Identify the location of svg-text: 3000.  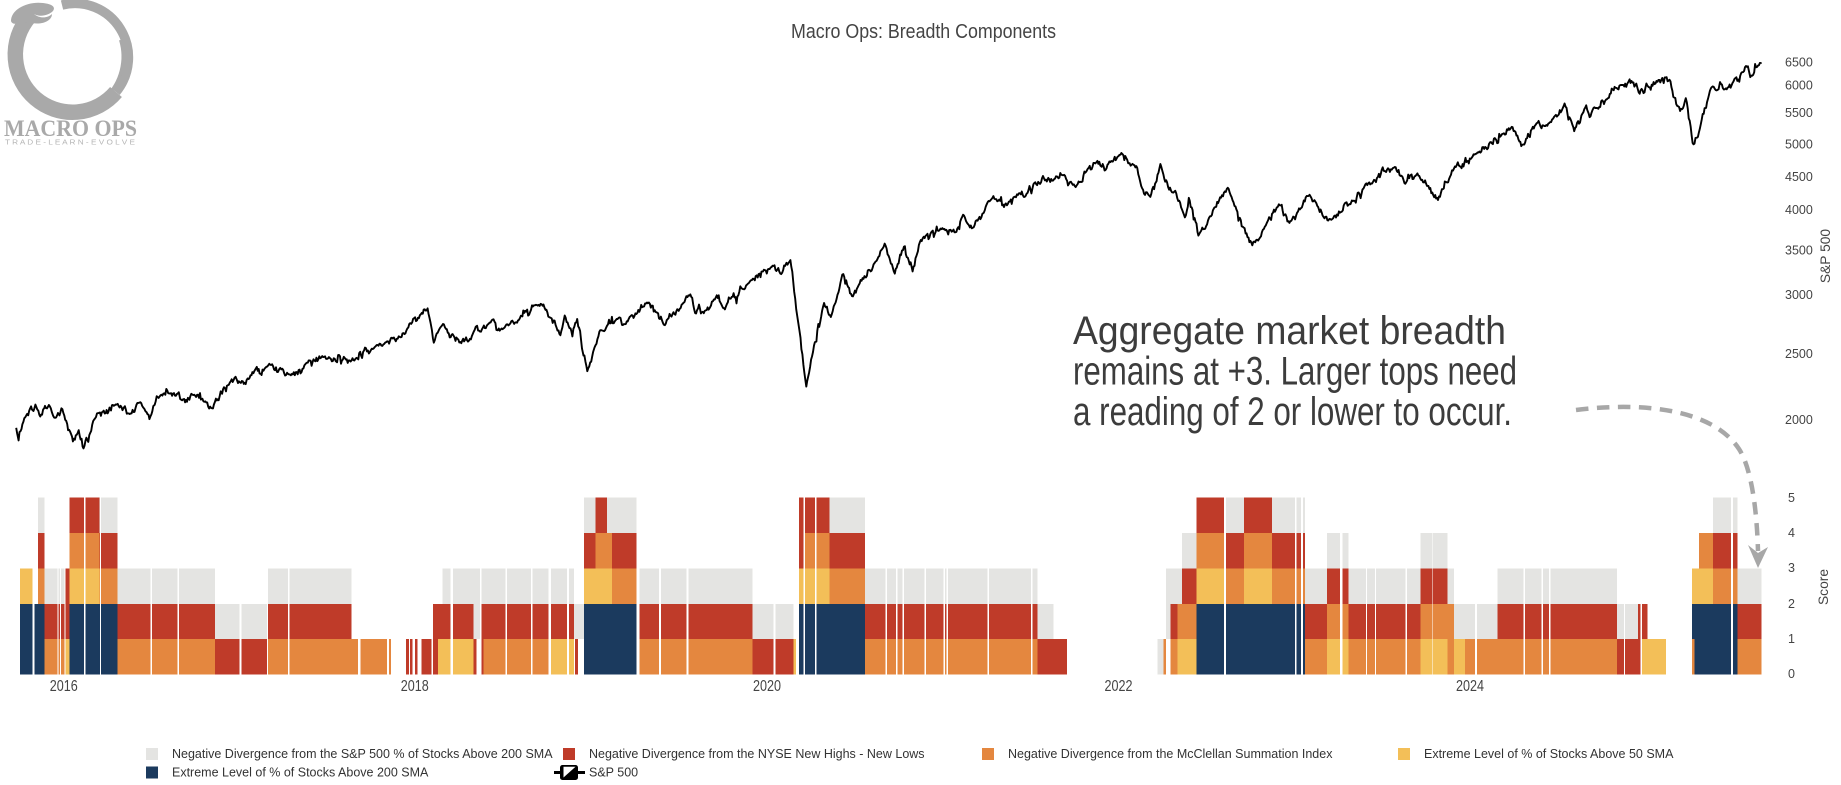
(1799, 295).